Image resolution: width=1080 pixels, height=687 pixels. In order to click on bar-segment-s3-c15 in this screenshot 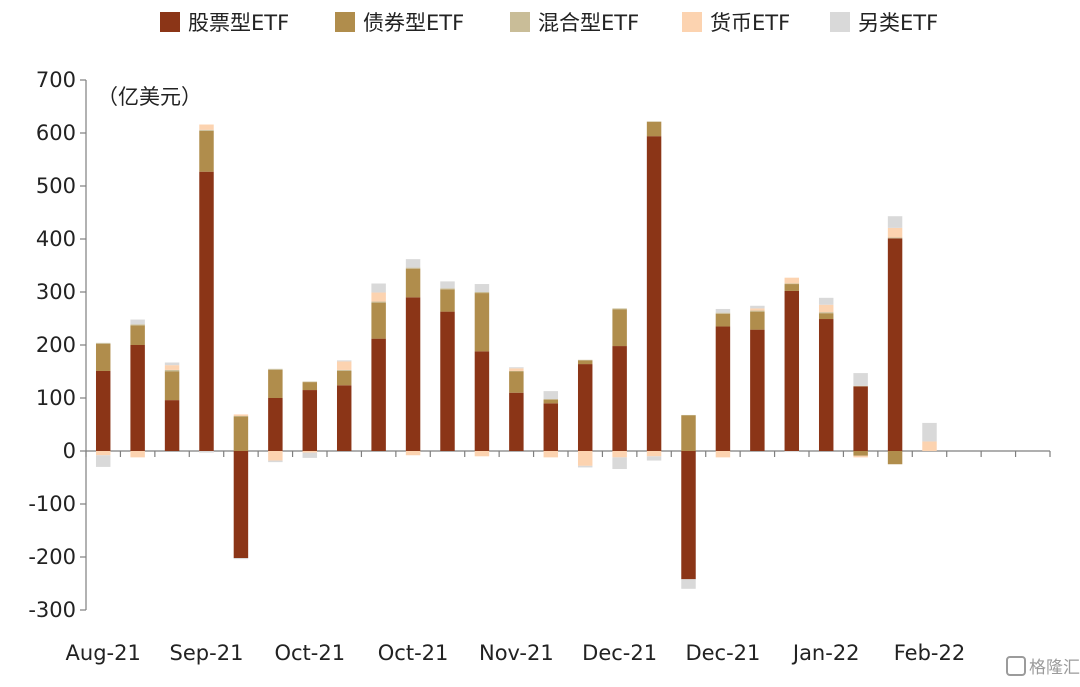, I will do `click(585, 360)`.